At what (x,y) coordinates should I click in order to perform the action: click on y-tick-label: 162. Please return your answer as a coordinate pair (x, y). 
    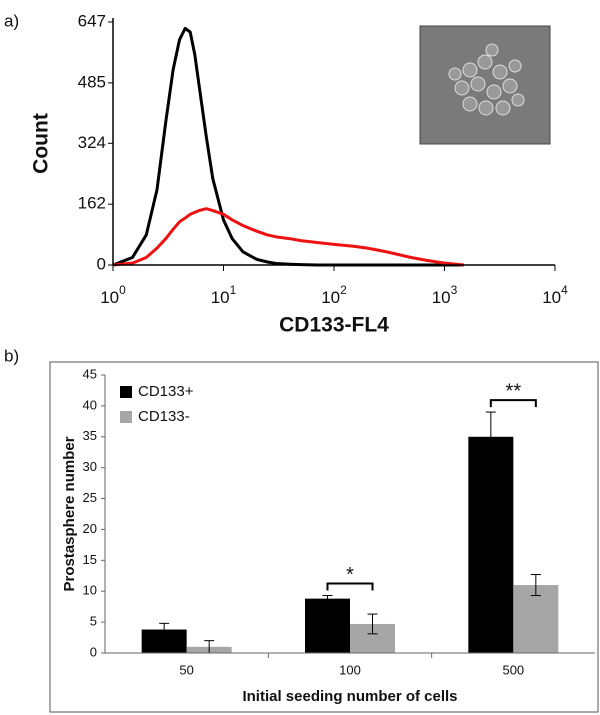
    Looking at the image, I should click on (92, 203).